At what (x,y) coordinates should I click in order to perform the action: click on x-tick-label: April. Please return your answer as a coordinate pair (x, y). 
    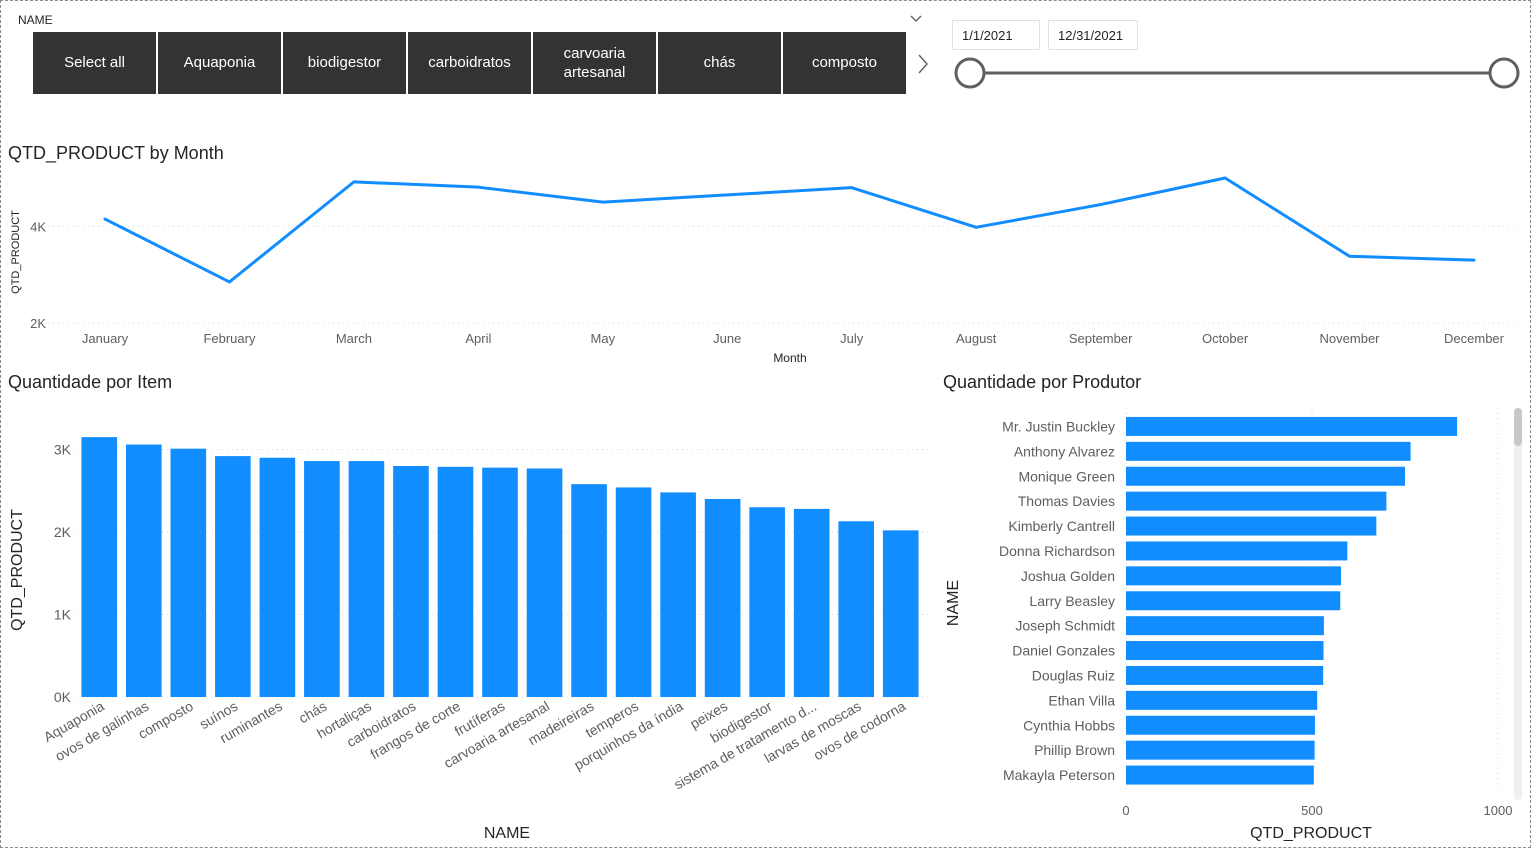
    Looking at the image, I should click on (478, 338).